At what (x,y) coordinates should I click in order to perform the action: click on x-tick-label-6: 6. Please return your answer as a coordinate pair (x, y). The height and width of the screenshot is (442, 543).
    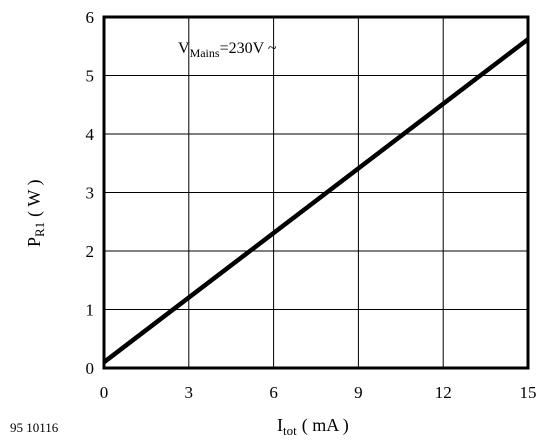
    Looking at the image, I should click on (273, 392).